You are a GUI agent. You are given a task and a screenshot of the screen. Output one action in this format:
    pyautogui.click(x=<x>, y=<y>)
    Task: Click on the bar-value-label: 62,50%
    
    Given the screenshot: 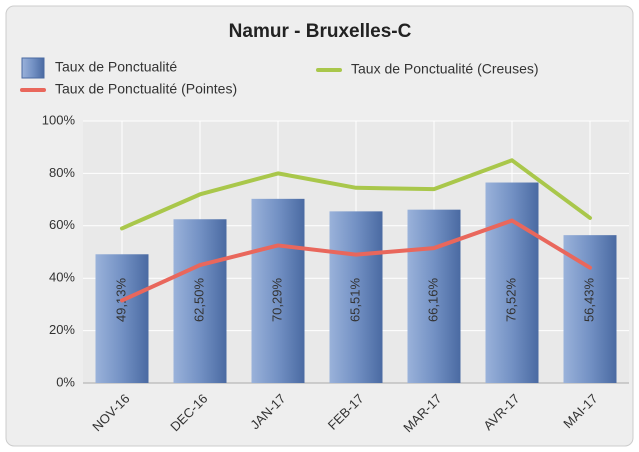 What is the action you would take?
    pyautogui.click(x=198, y=300)
    